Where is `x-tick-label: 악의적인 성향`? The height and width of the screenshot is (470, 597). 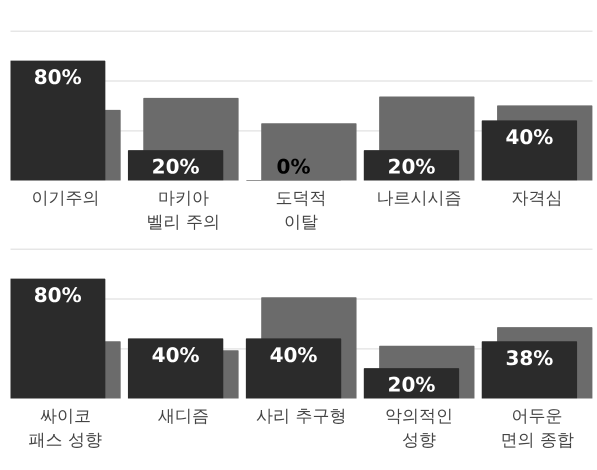 x-tick-label: 악의적인 성향 is located at coordinates (419, 428).